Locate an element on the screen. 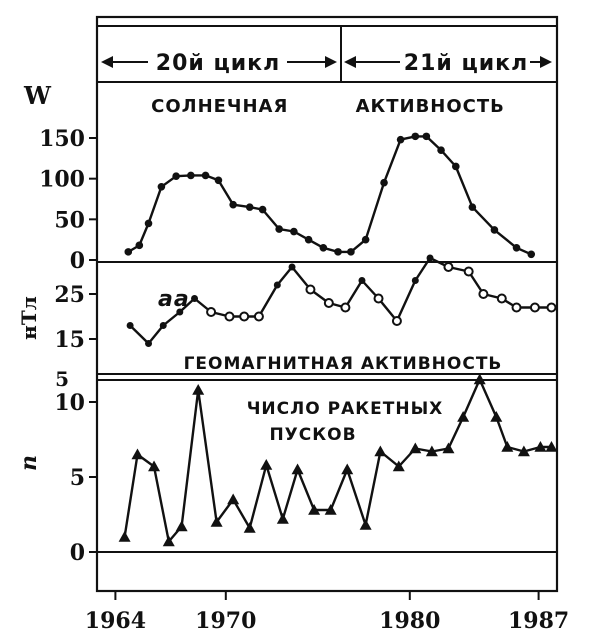 This screenshot has width=600, height=637. y-tick-label-2-5: 5 is located at coordinates (77, 478).